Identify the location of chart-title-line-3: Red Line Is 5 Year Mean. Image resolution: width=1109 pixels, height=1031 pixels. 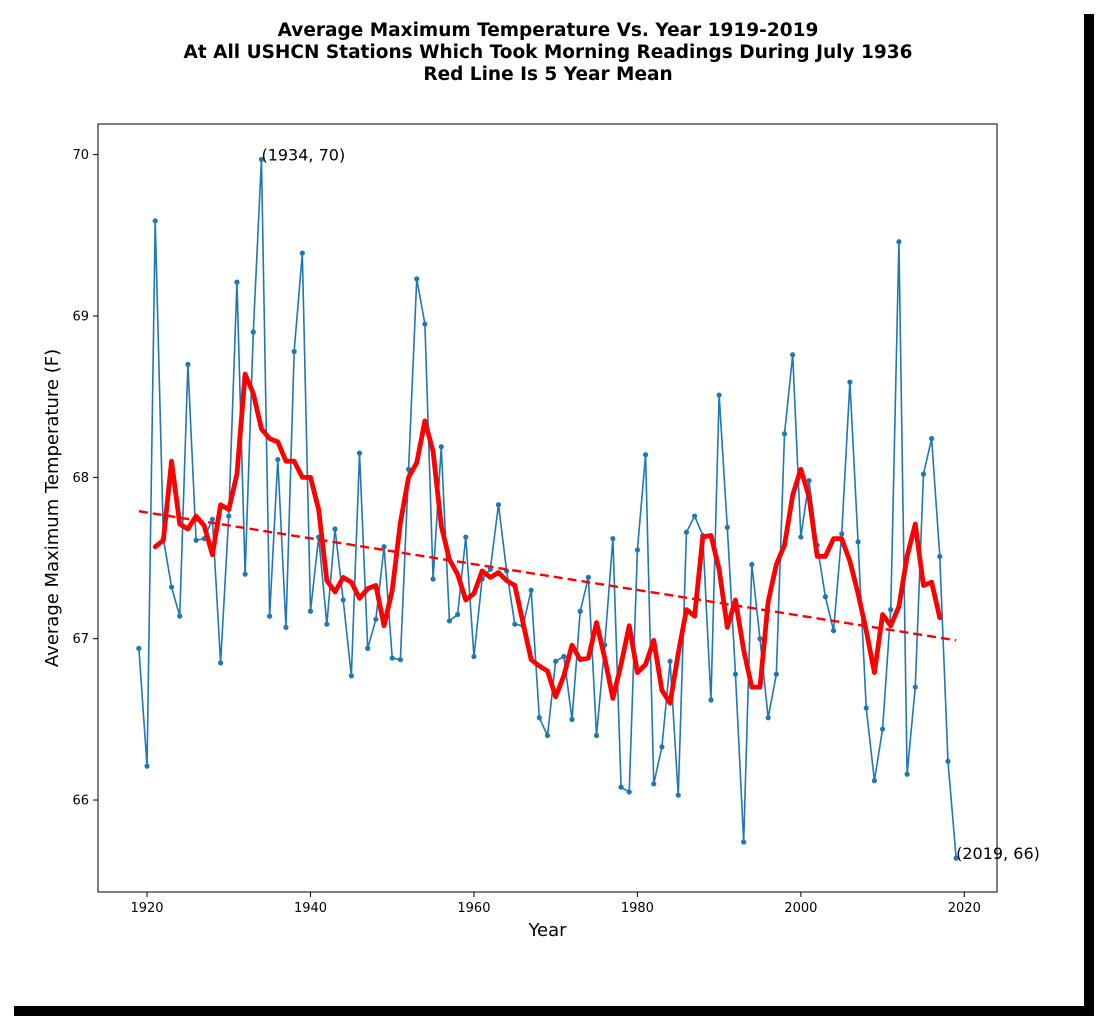
(548, 74).